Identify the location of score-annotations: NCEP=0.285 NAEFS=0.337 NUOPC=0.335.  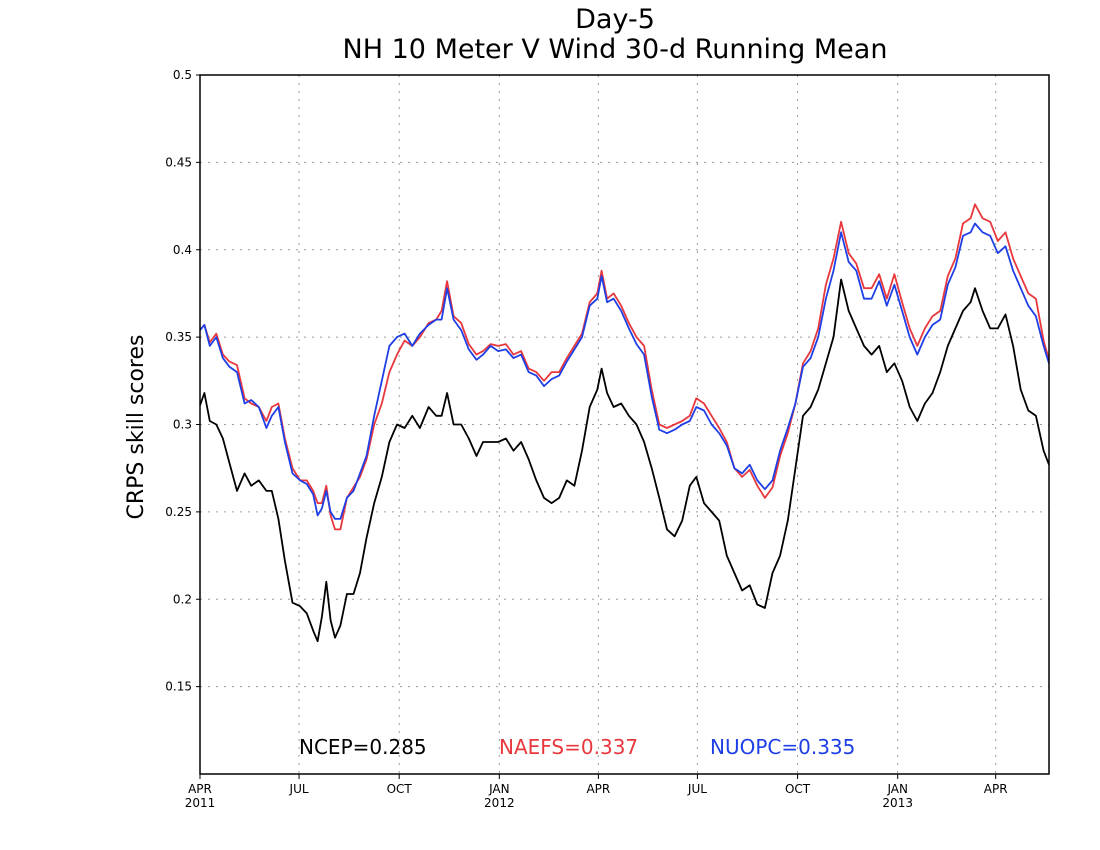
(577, 747).